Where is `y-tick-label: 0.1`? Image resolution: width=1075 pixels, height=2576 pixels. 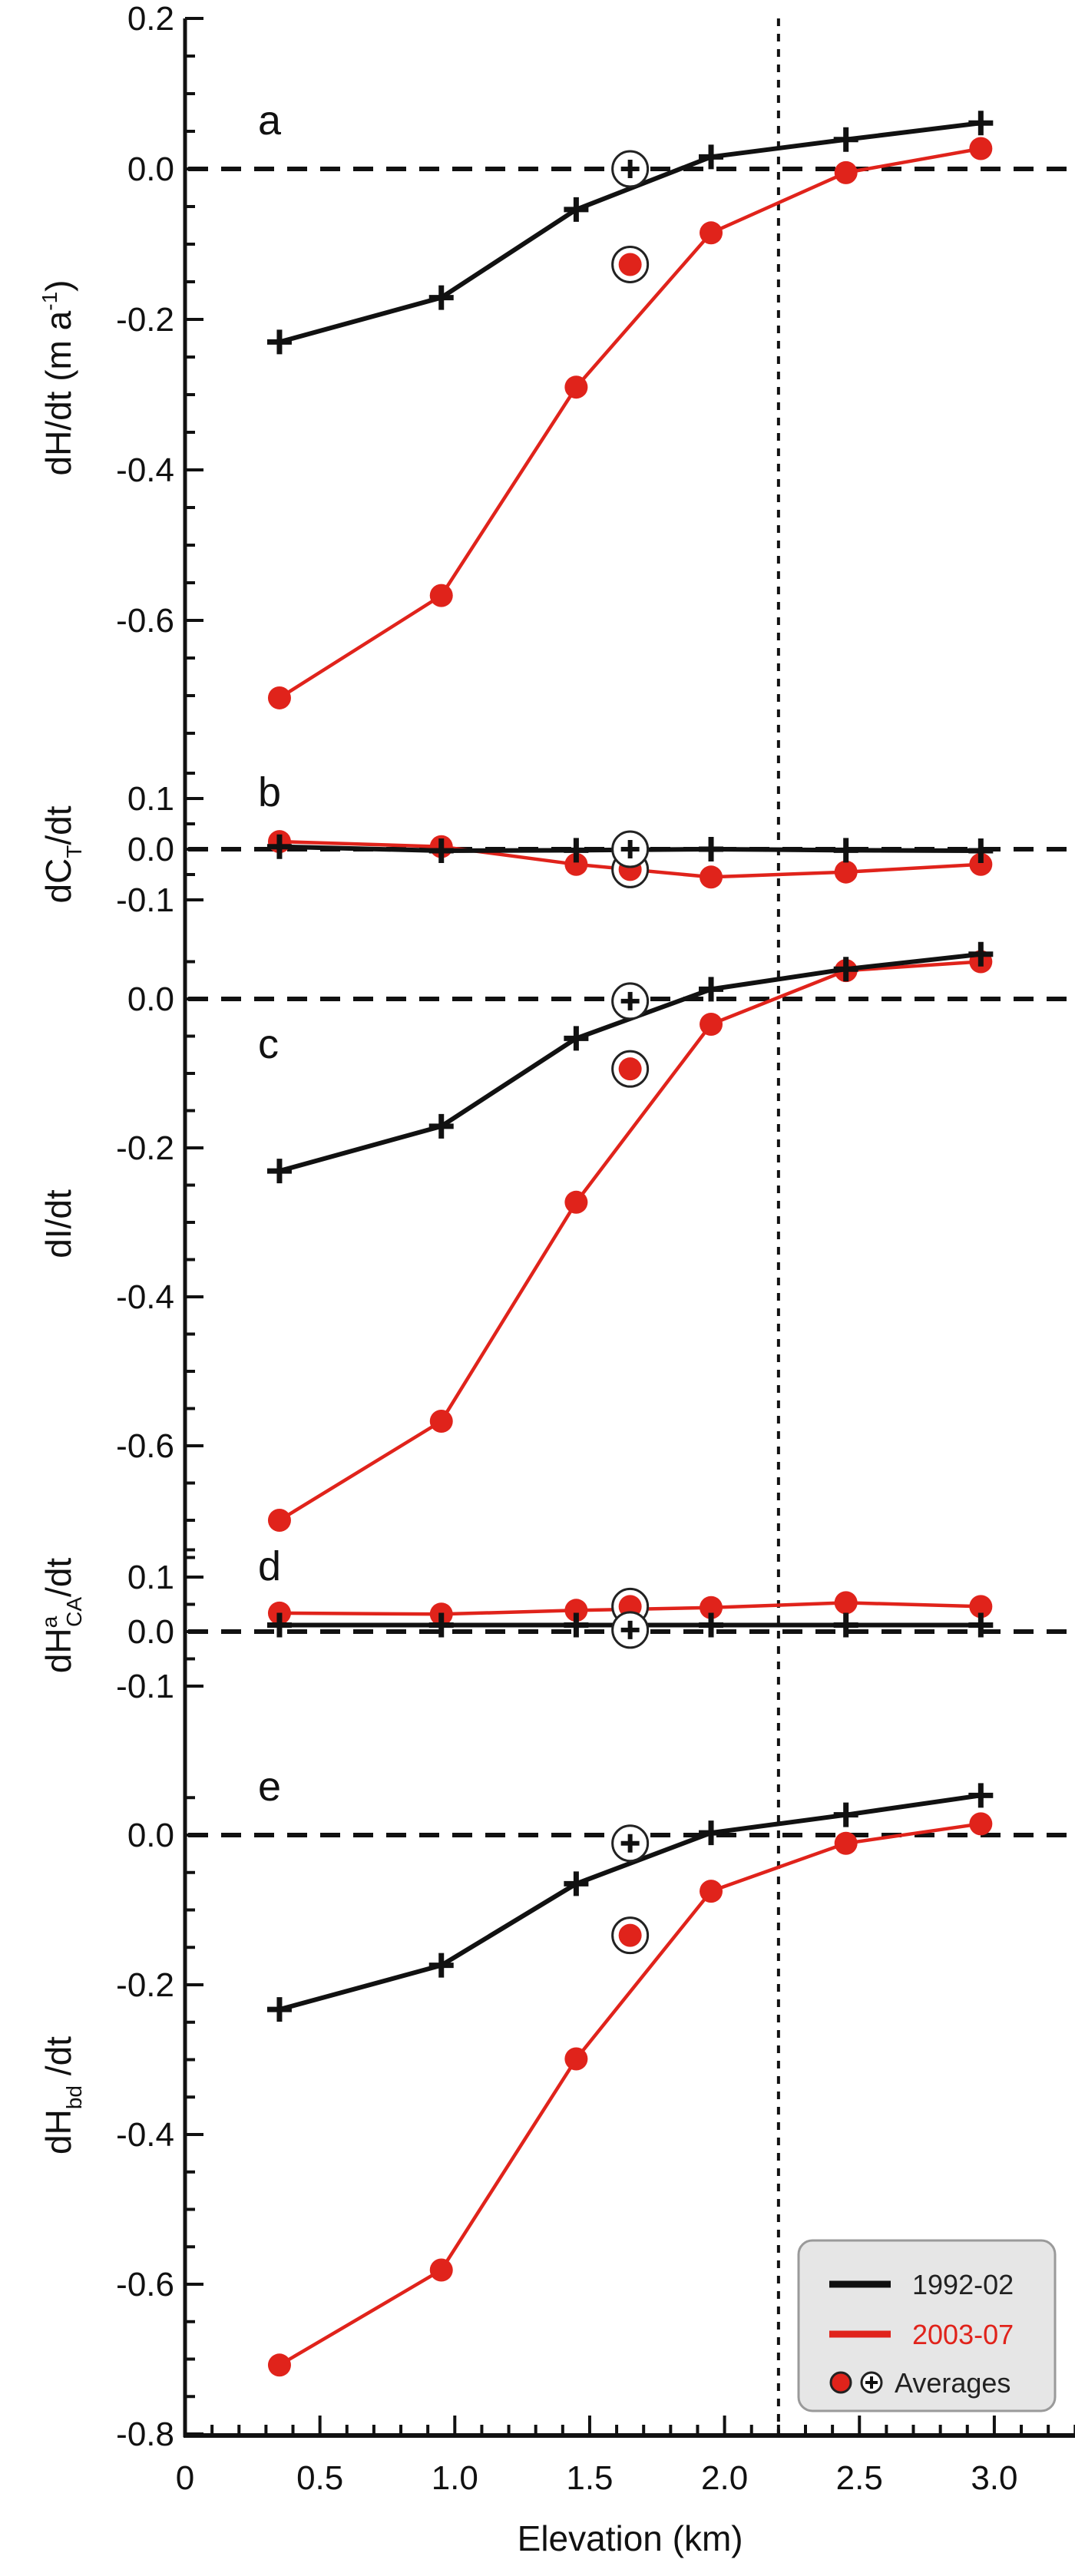
y-tick-label: 0.1 is located at coordinates (150, 799).